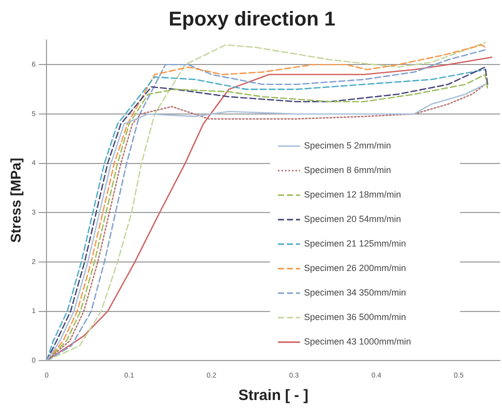 Image resolution: width=502 pixels, height=409 pixels. I want to click on x-axis-title: Strain [ - ], so click(273, 395).